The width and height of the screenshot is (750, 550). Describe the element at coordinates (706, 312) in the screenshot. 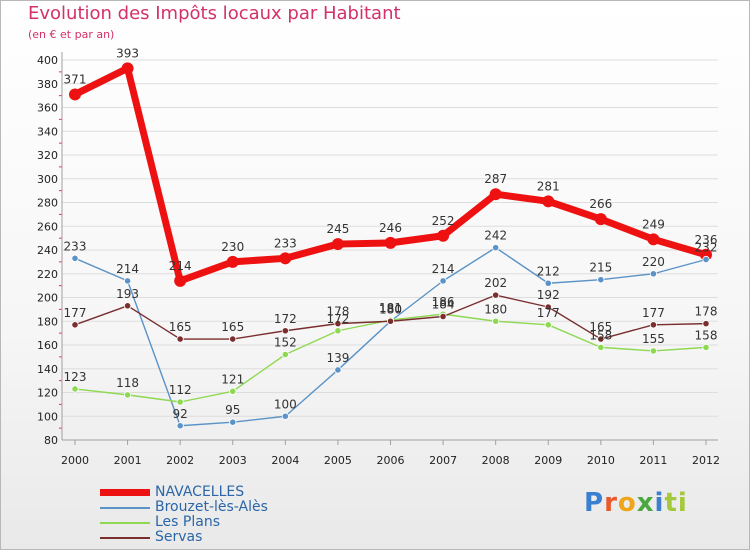

I see `data-label: 178` at that location.